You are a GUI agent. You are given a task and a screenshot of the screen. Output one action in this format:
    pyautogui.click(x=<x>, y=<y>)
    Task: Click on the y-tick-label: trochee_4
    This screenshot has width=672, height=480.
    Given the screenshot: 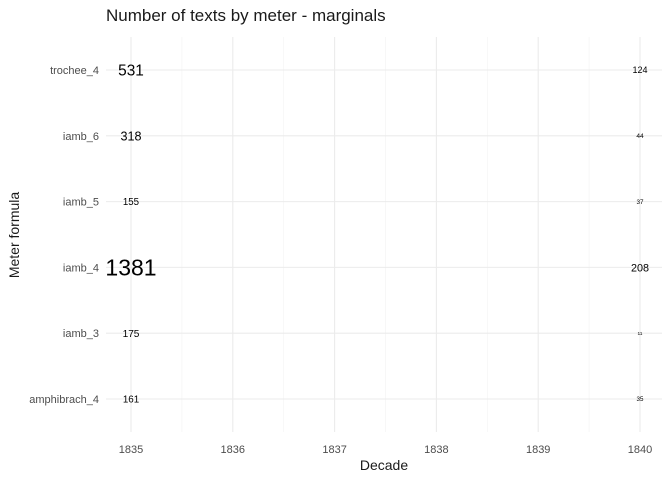 What is the action you would take?
    pyautogui.click(x=74, y=71)
    